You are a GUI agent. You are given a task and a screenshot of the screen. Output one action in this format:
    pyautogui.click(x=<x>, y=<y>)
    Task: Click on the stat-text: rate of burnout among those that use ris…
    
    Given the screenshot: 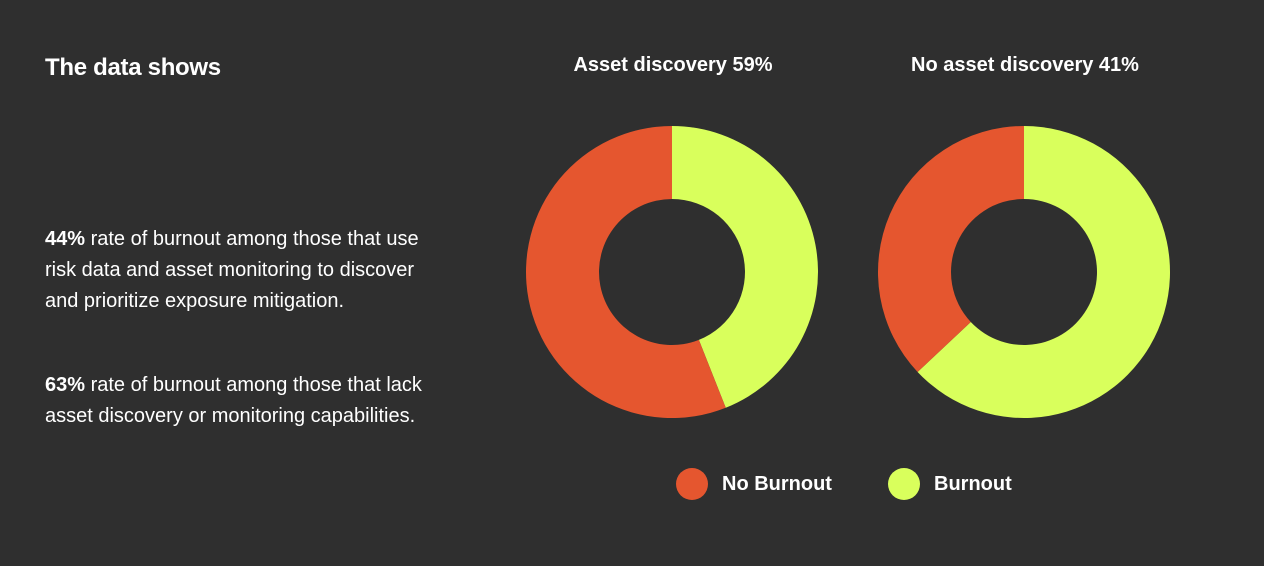 What is the action you would take?
    pyautogui.click(x=232, y=270)
    